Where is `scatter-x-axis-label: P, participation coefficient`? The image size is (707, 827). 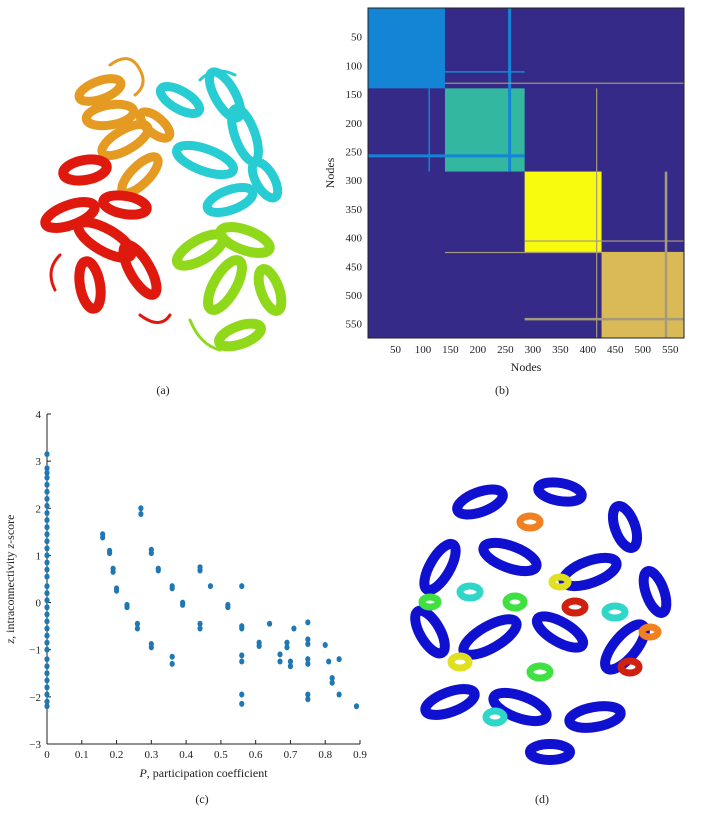
scatter-x-axis-label: P, participation coefficient is located at coordinates (203, 773).